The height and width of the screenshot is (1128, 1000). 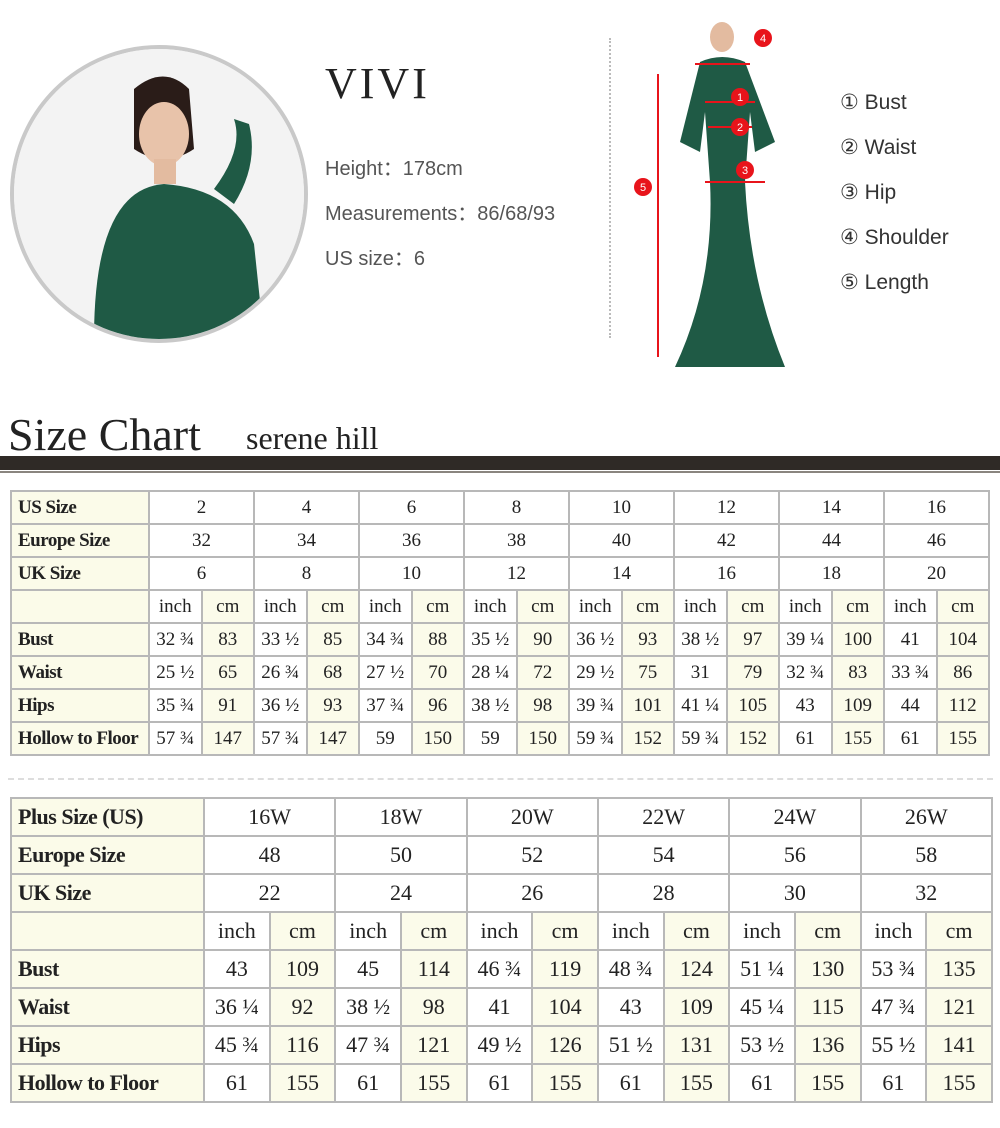 What do you see at coordinates (762, 1045) in the screenshot?
I see `inch-value: 53 ½` at bounding box center [762, 1045].